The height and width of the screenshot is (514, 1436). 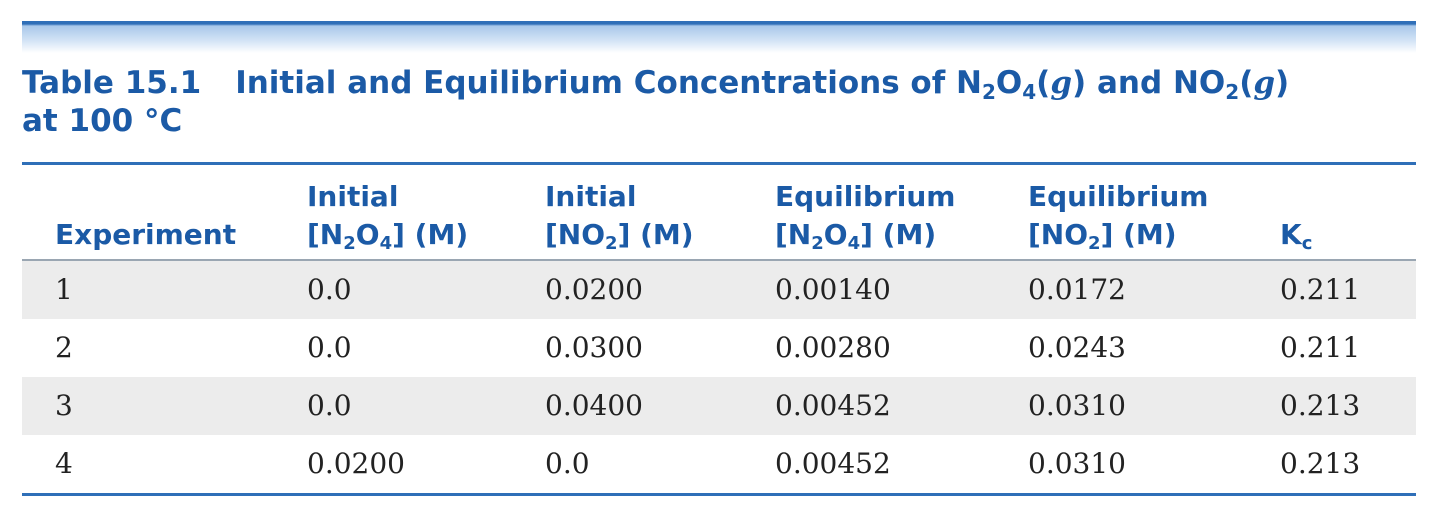 What do you see at coordinates (64, 405) in the screenshot?
I see `cell-experiment: 3` at bounding box center [64, 405].